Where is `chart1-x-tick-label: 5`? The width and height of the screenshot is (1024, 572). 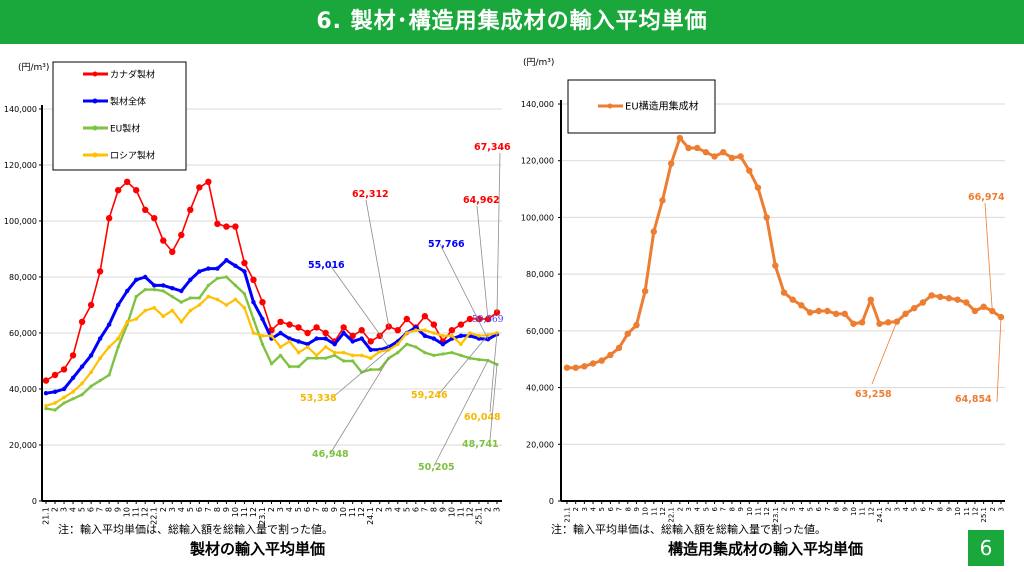 chart1-x-tick-label: 5 is located at coordinates (82, 509).